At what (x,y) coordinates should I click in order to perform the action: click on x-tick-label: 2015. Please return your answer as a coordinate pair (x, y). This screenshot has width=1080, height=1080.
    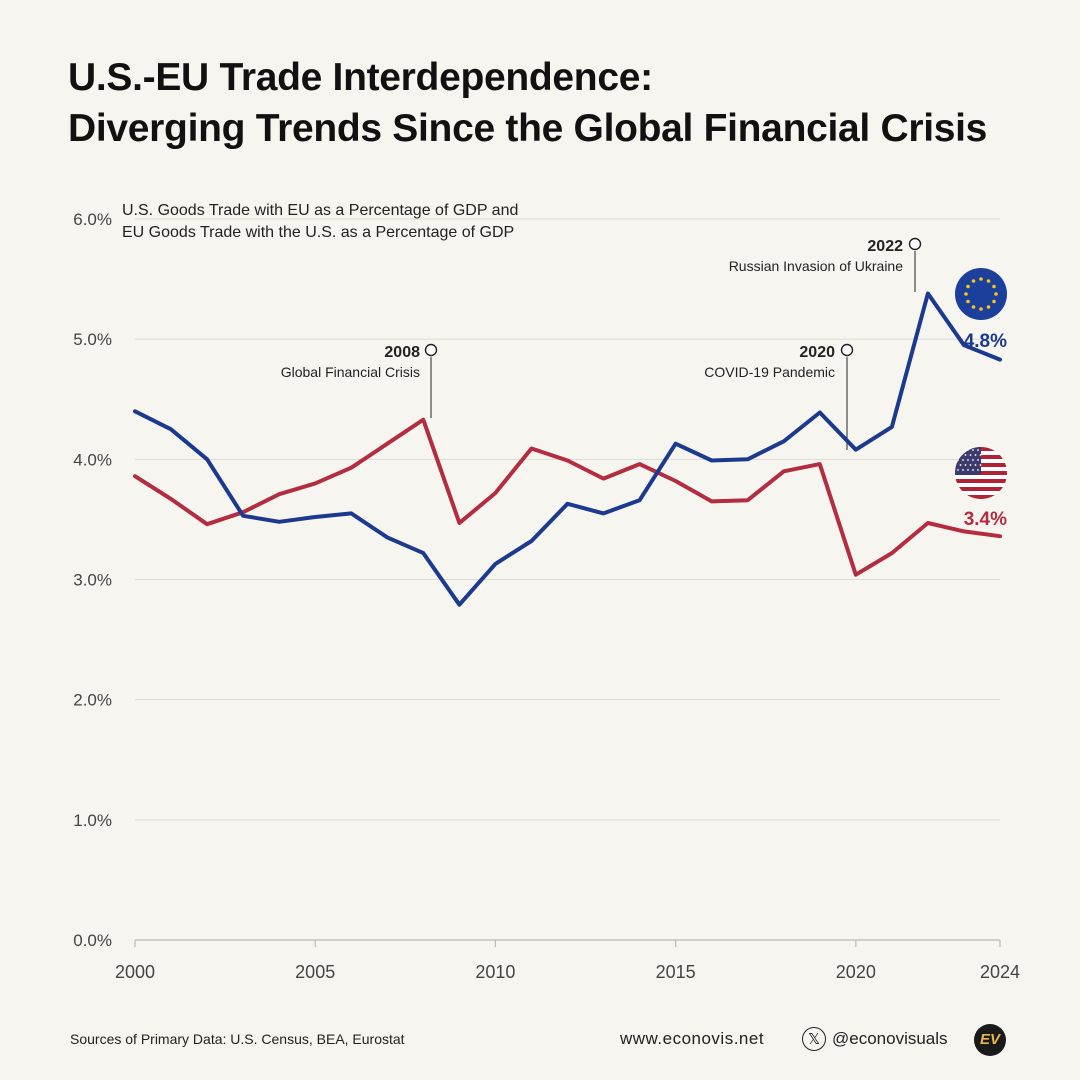
    Looking at the image, I should click on (676, 972).